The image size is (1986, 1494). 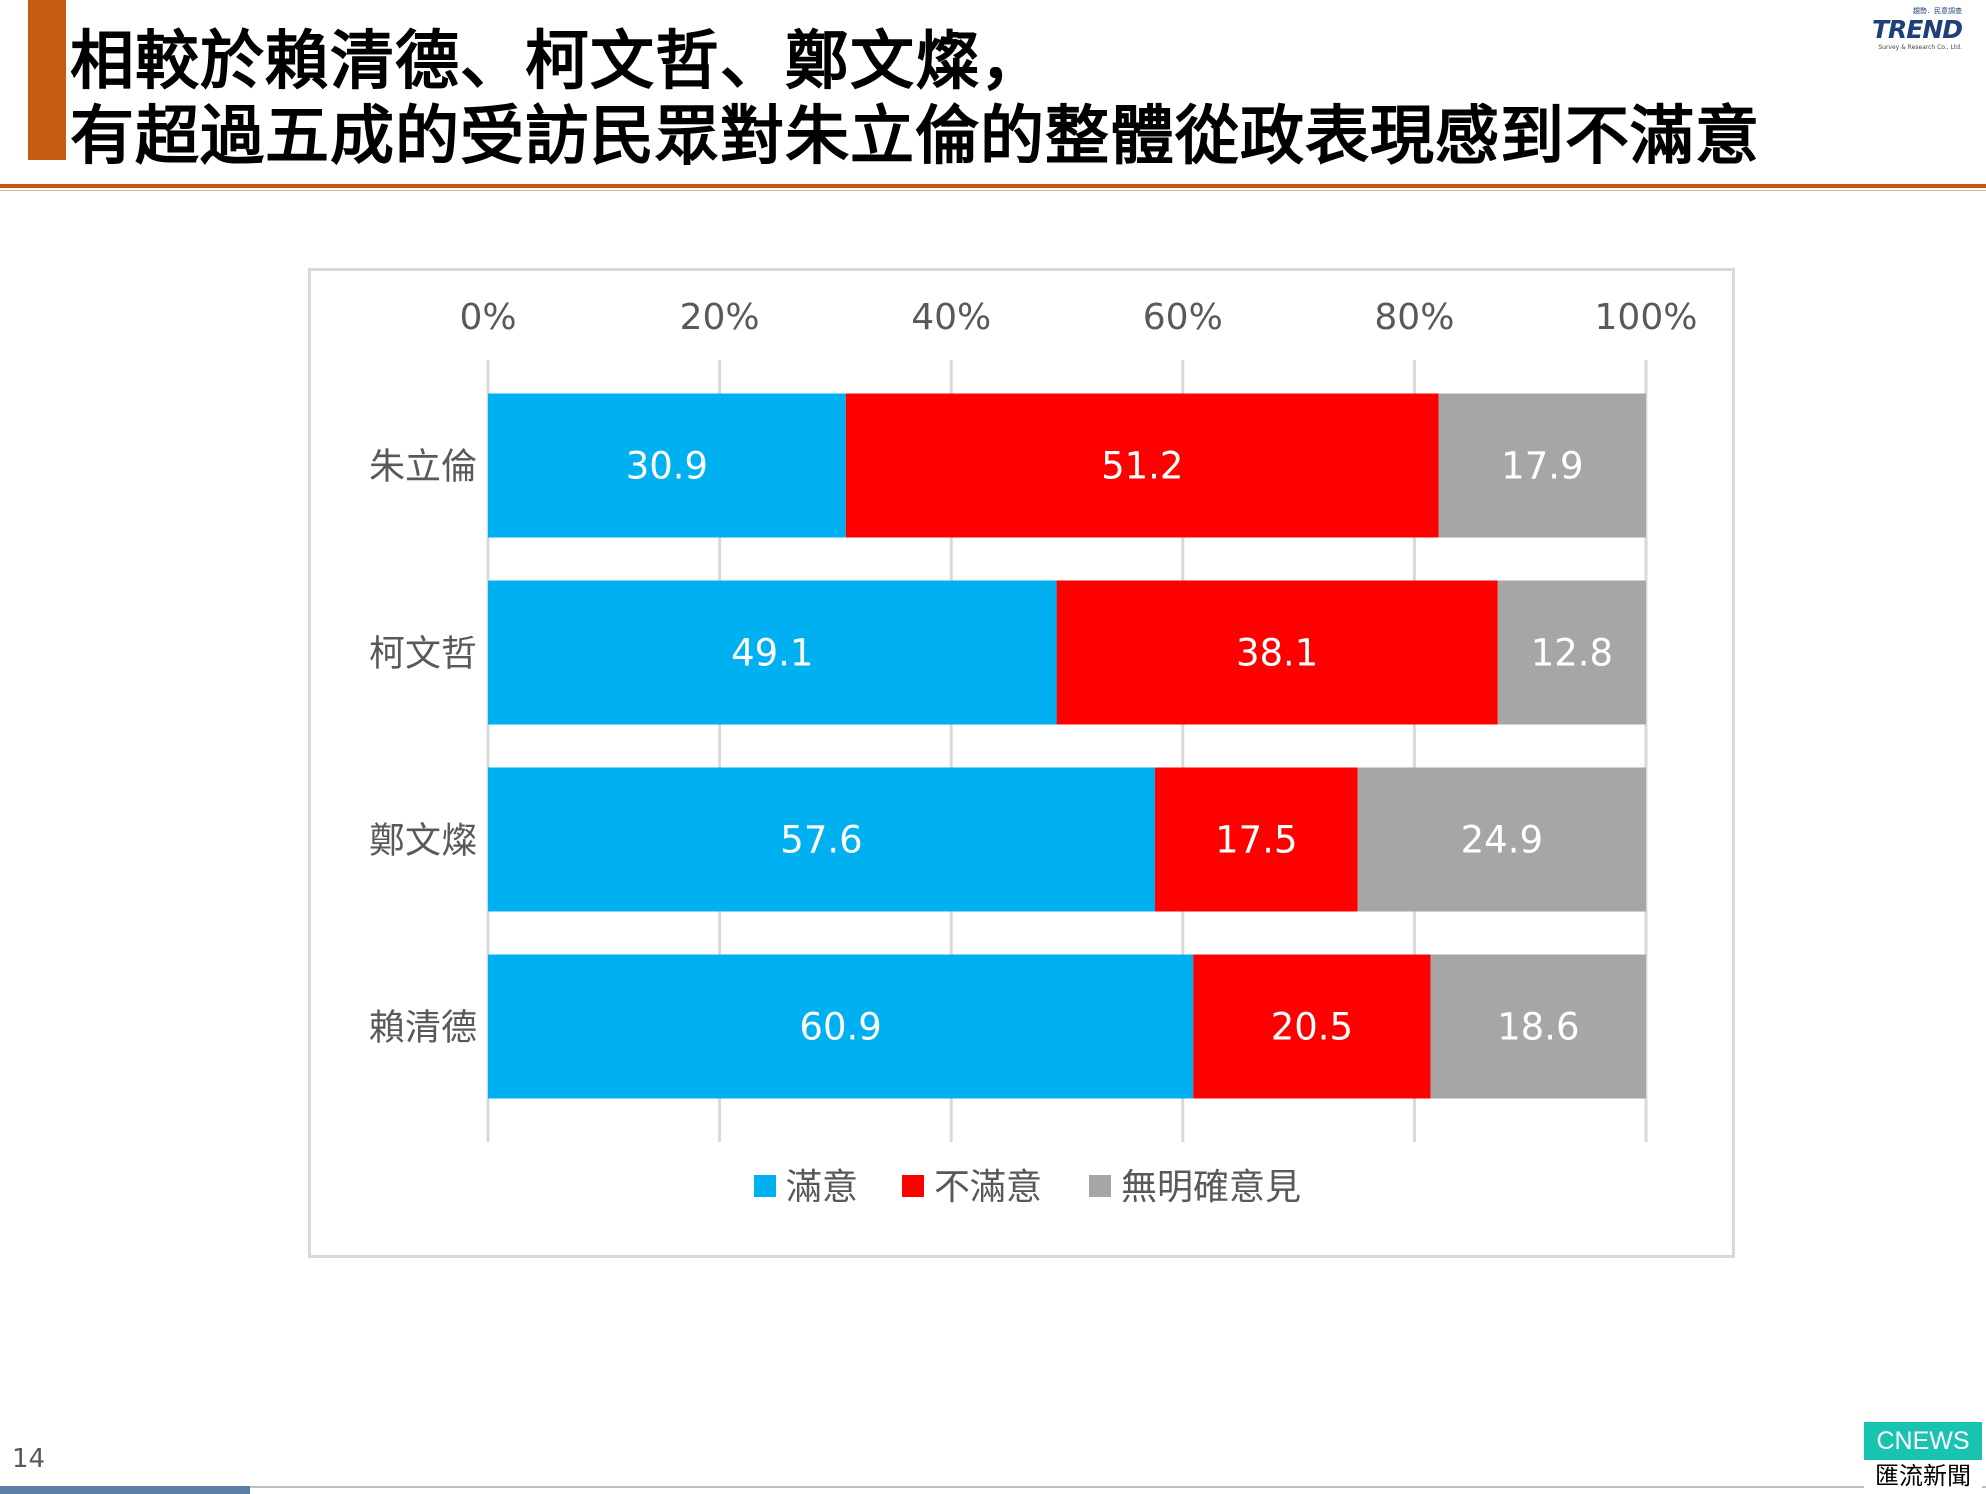 I want to click on logo-top-text: 趨勢．民意調查, so click(x=1937, y=11).